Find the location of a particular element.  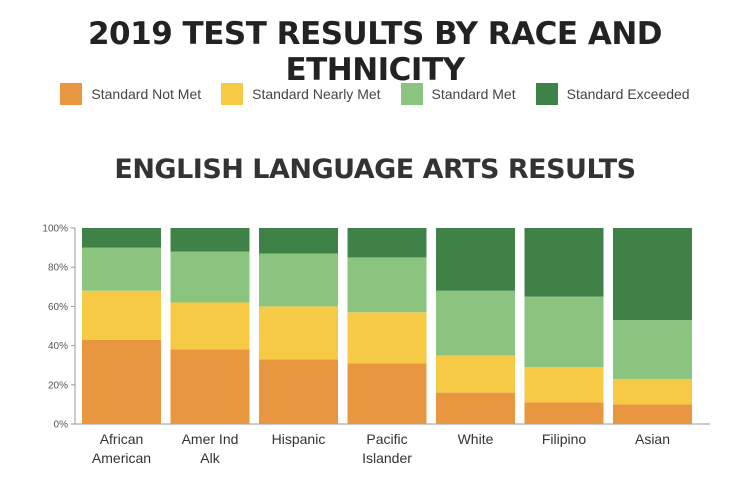

legend-swatch-exceeded is located at coordinates (546, 94).